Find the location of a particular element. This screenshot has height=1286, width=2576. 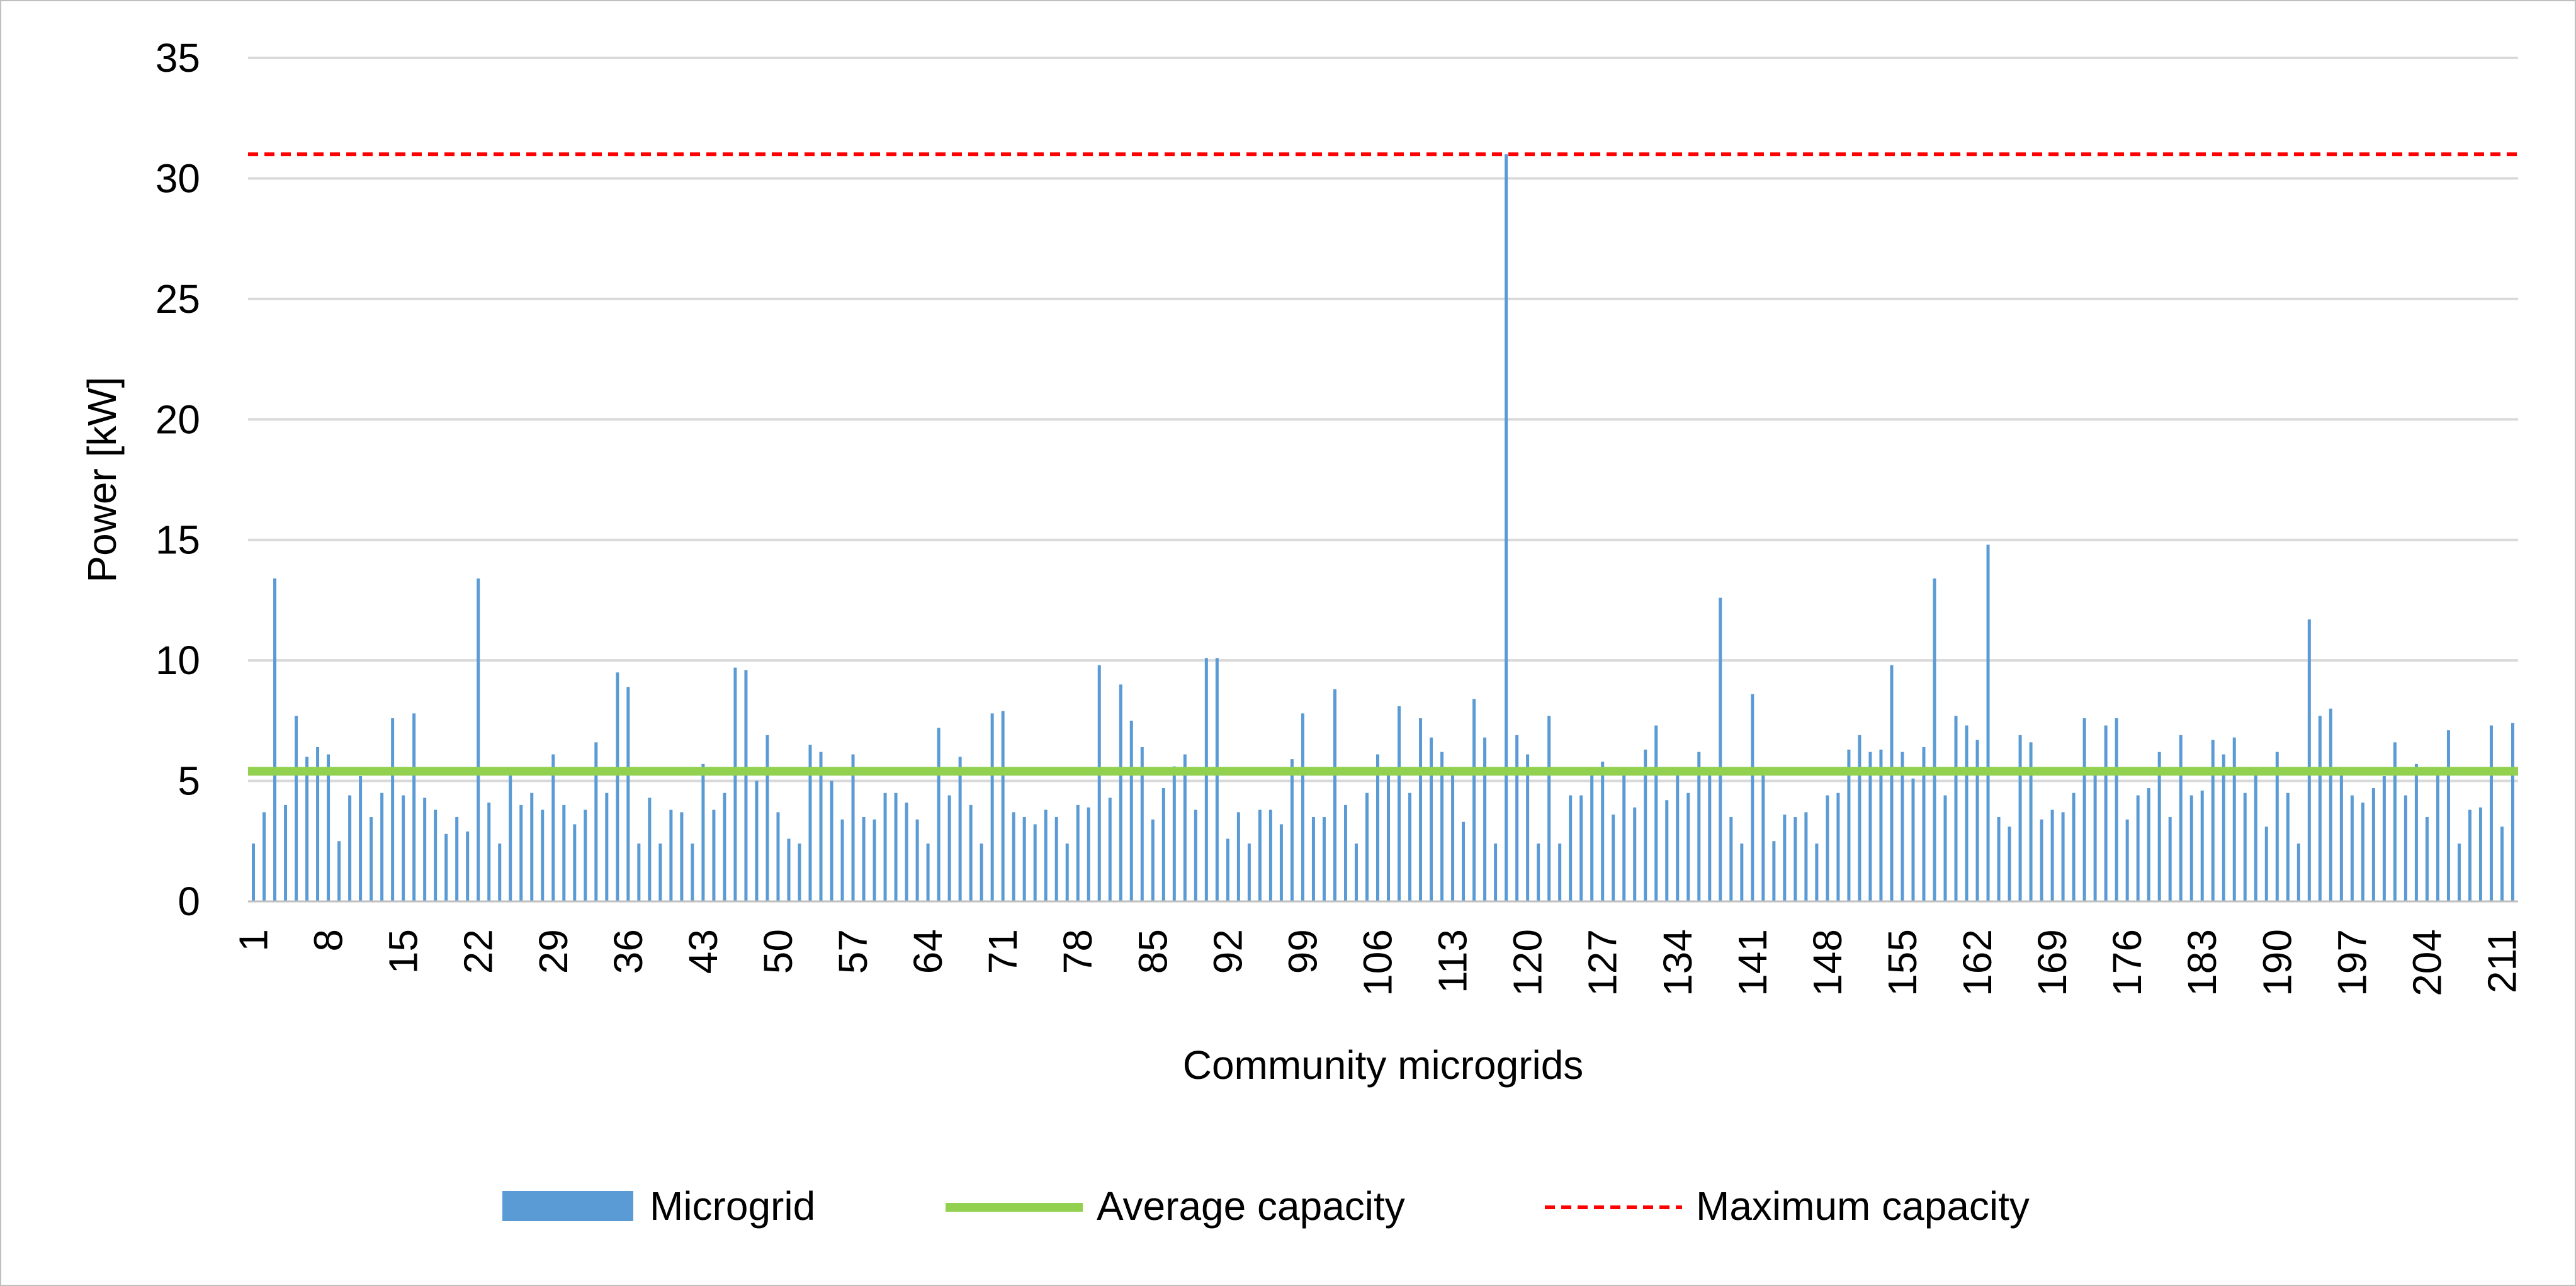

x-tick-label-43: 43 is located at coordinates (703, 951).